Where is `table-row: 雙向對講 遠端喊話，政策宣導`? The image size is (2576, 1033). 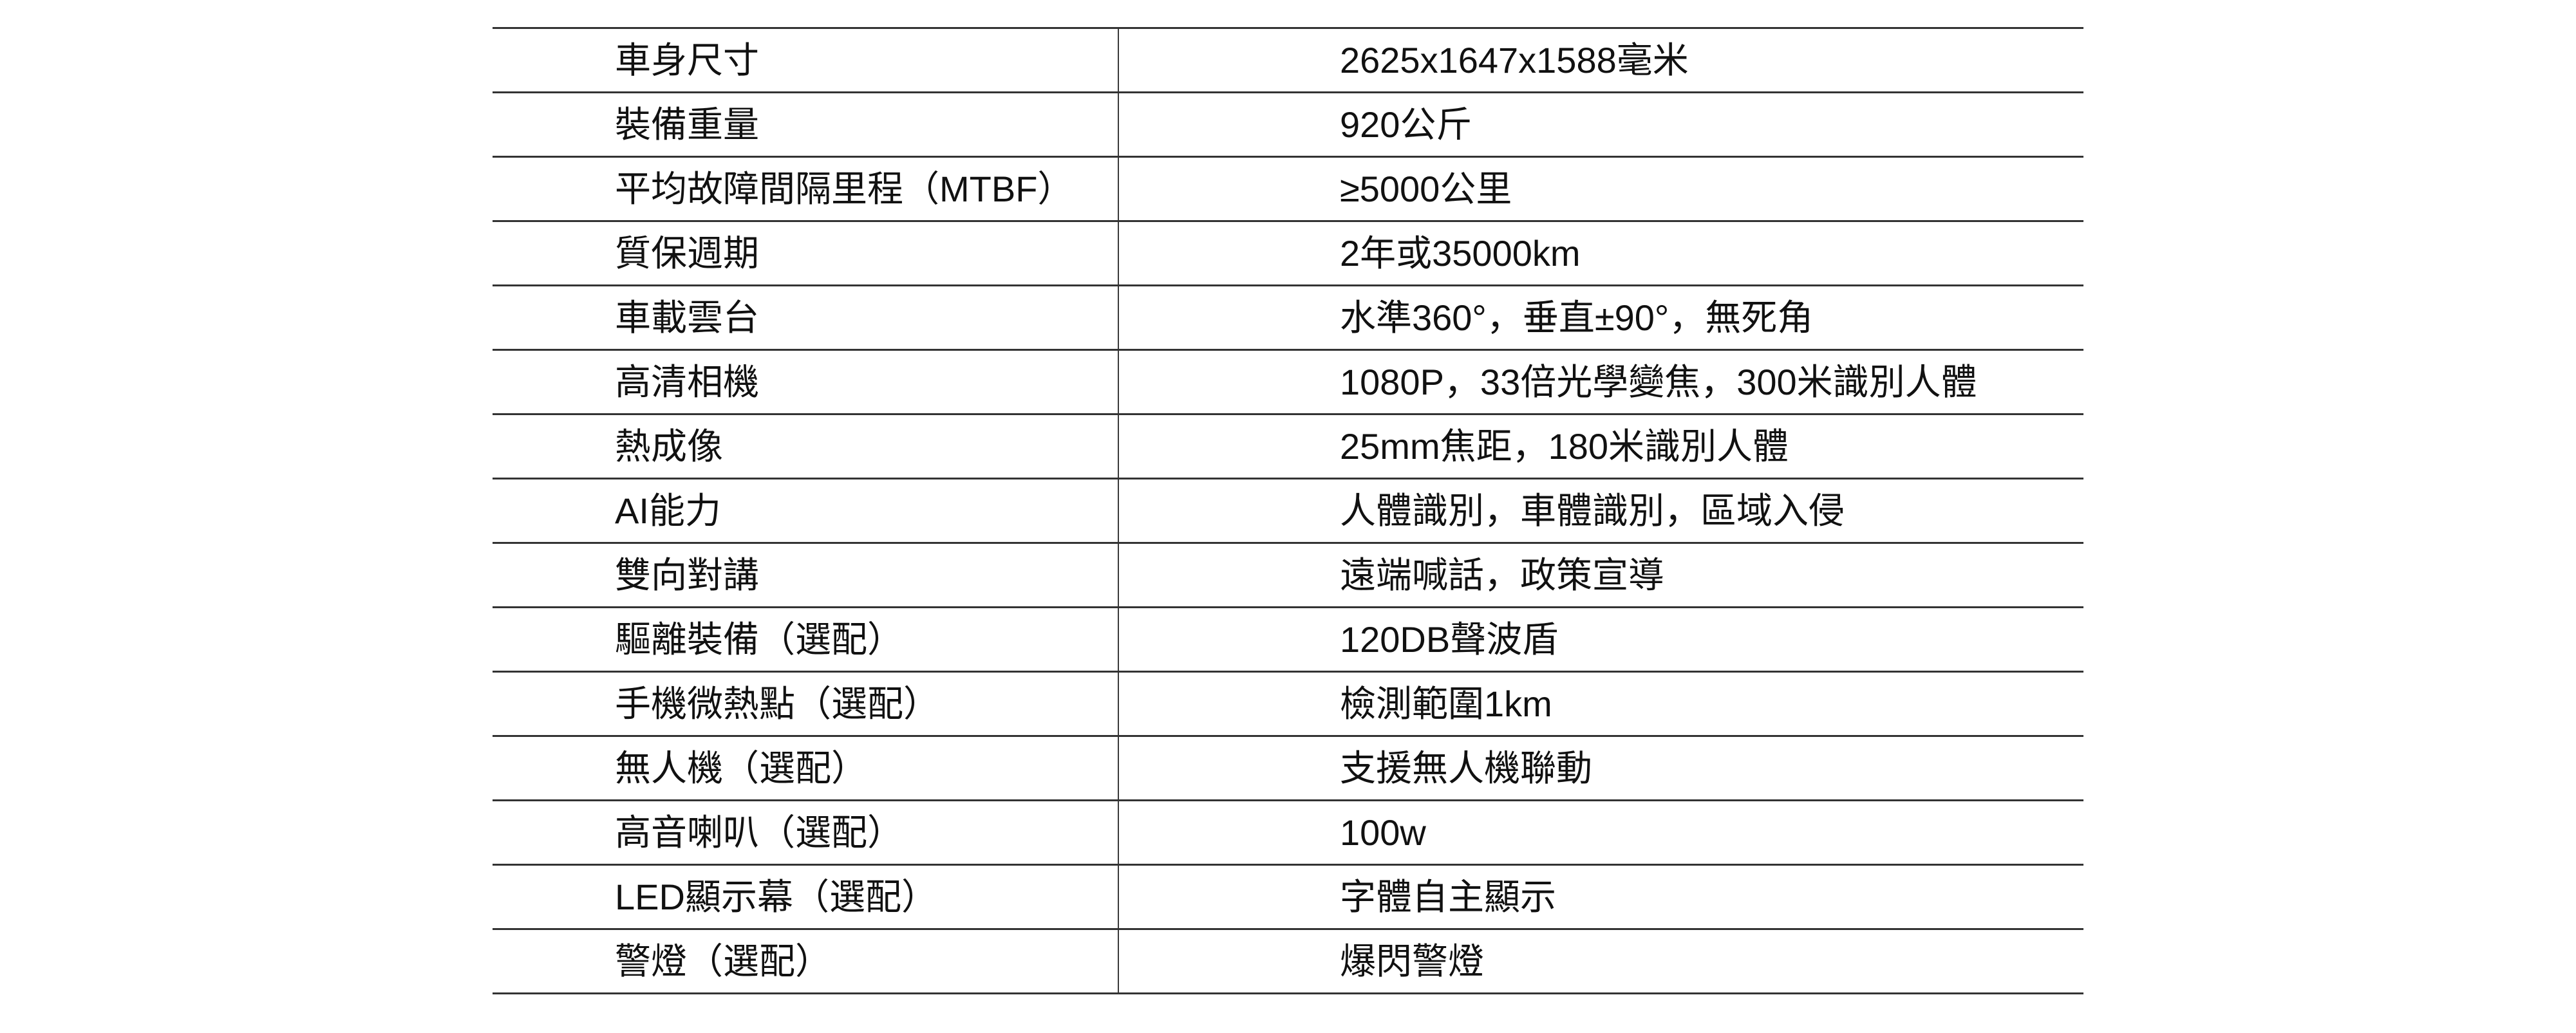 table-row: 雙向對講 遠端喊話，政策宣導 is located at coordinates (1288, 575).